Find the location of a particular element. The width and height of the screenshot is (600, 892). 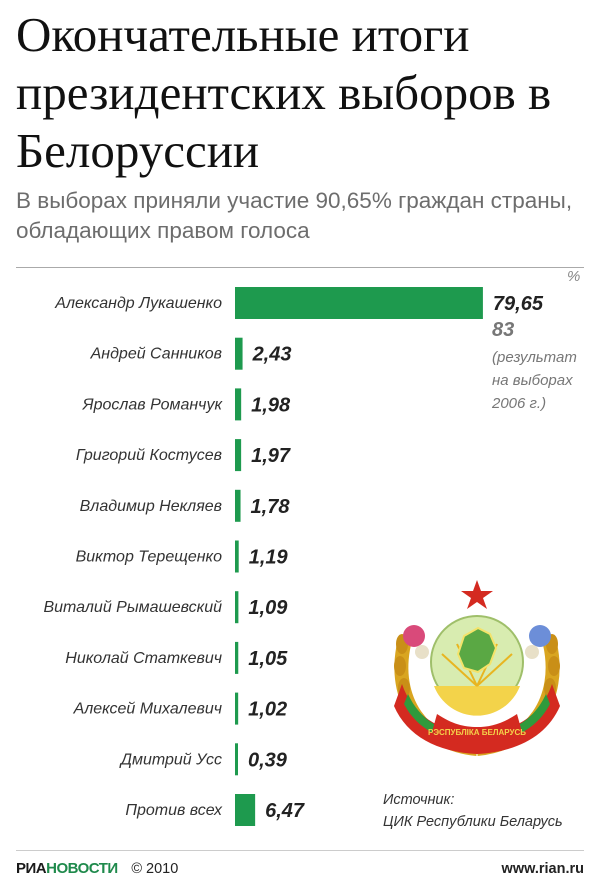

logo-bold-part: РИА is located at coordinates (31, 868).